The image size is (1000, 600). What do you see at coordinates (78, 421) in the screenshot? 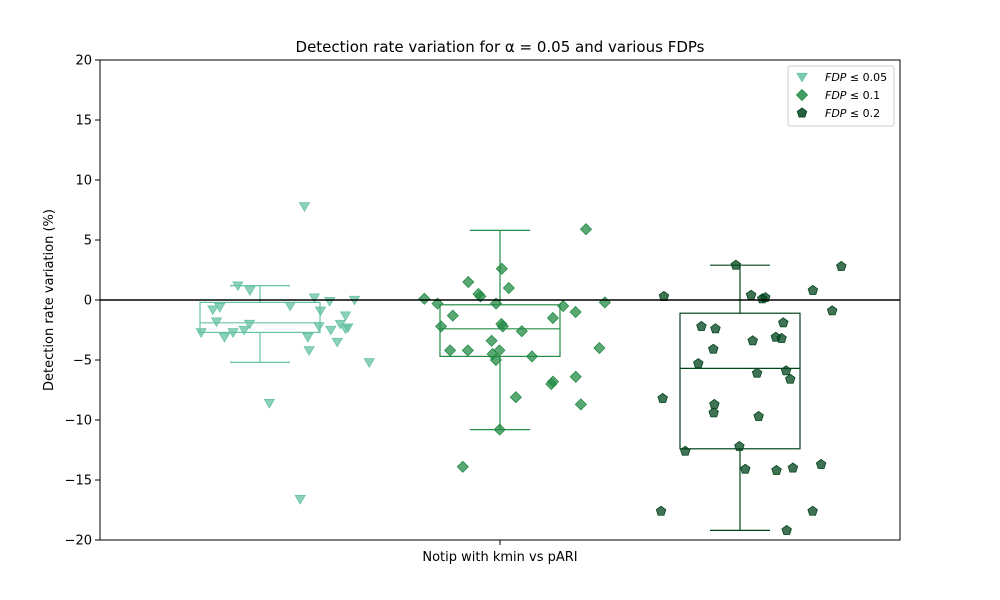
I see `y-tick-label: −10` at bounding box center [78, 421].